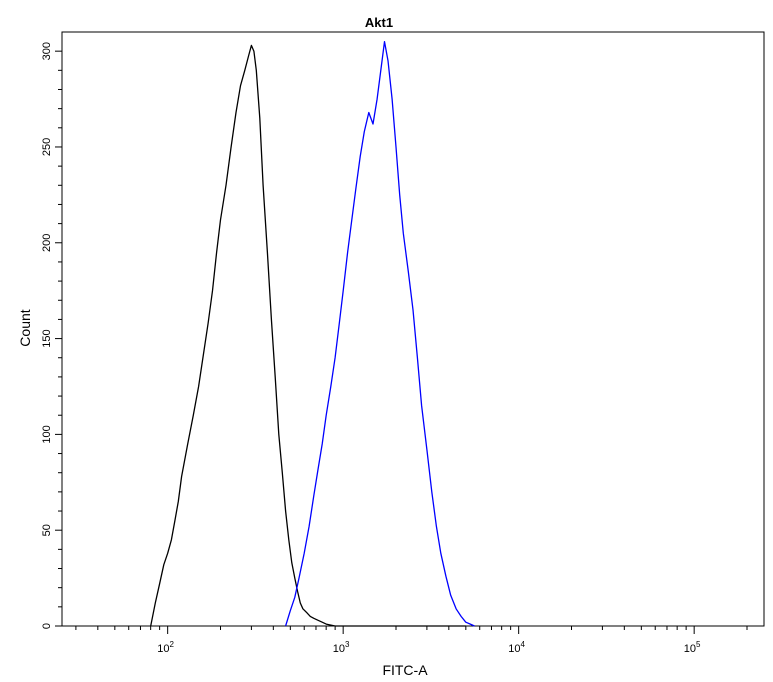 The image size is (773, 682). What do you see at coordinates (165, 647) in the screenshot?
I see `x-tick-label: 10²` at bounding box center [165, 647].